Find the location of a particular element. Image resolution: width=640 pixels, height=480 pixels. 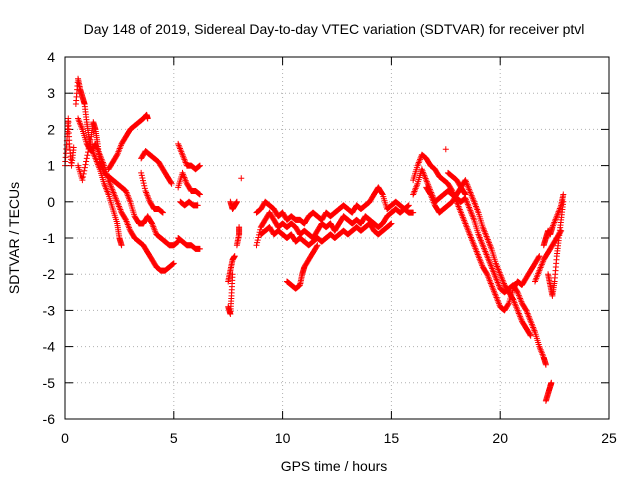

x-tick-label: 10 is located at coordinates (283, 438).